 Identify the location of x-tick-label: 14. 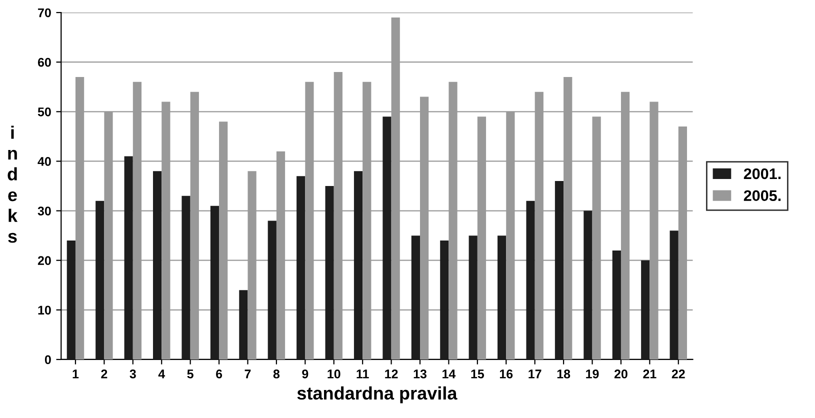
(449, 374).